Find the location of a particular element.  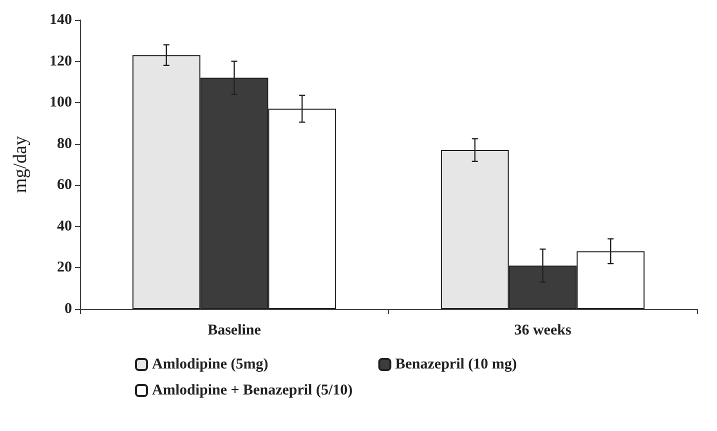

legend-label: Benazepril (10 mg) is located at coordinates (456, 364).